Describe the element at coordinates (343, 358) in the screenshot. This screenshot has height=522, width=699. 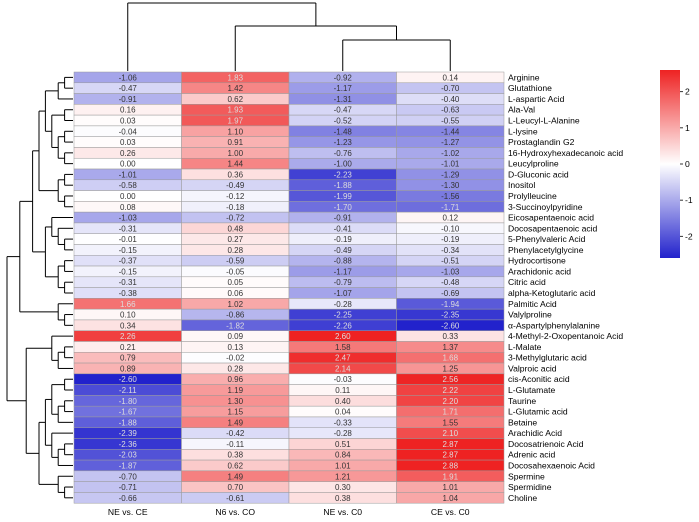
I see `cell-value-label: 2.47` at that location.